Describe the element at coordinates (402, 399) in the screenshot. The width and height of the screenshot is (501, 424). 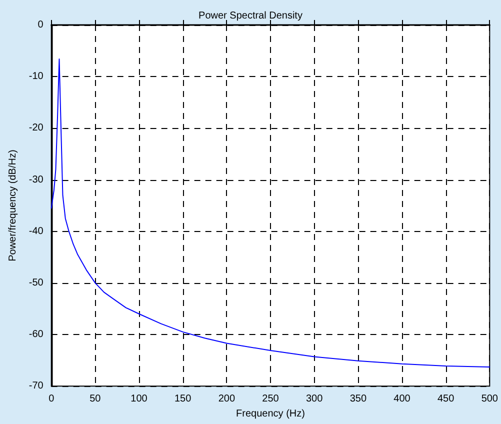
I see `x-tick-label: 400` at that location.